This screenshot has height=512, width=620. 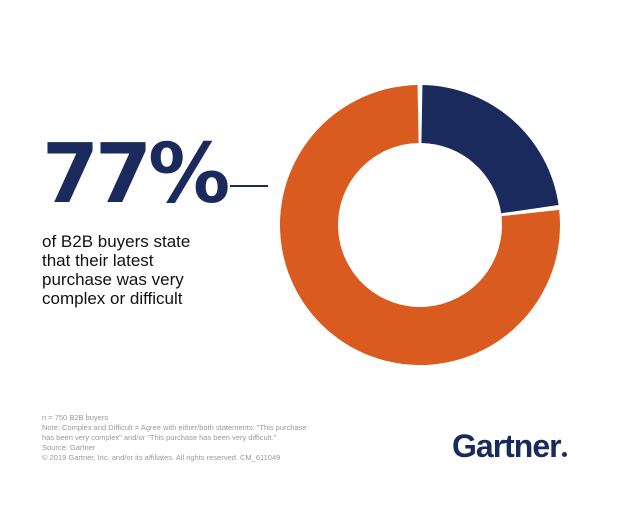 What do you see at coordinates (75, 417) in the screenshot?
I see `footnote-line: n = 750 B2B buyers` at bounding box center [75, 417].